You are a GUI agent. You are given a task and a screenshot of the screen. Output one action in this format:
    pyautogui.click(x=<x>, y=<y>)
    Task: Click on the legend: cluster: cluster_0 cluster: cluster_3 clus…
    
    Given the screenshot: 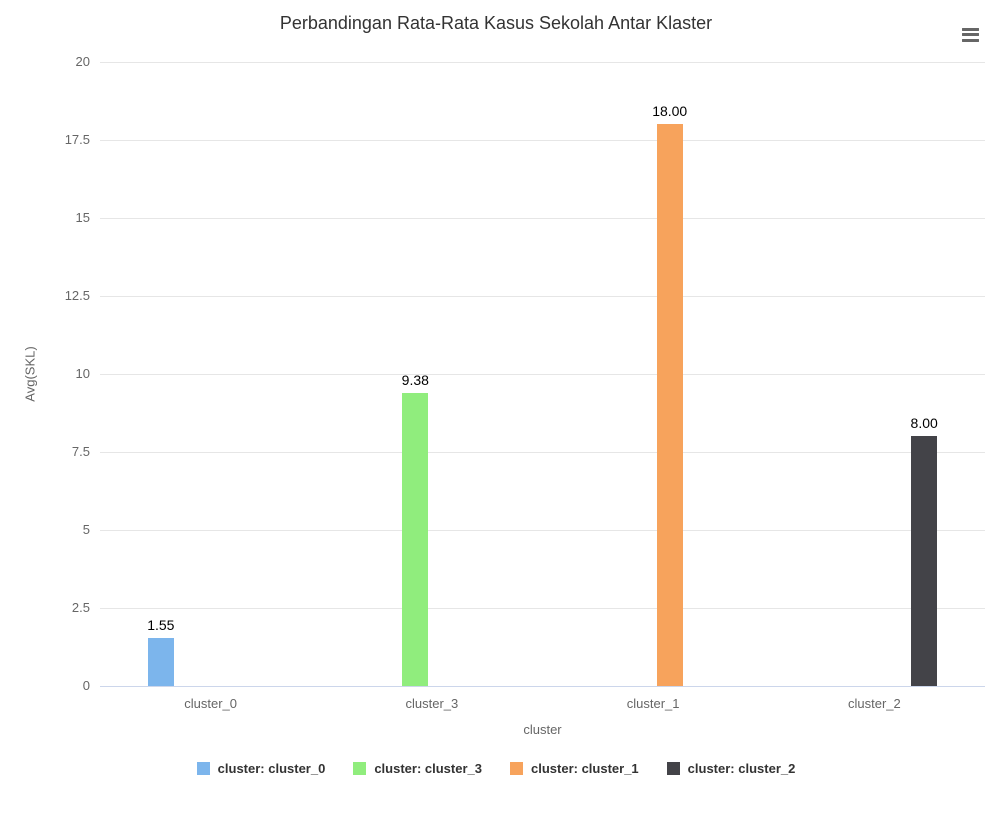 What is the action you would take?
    pyautogui.click(x=496, y=768)
    